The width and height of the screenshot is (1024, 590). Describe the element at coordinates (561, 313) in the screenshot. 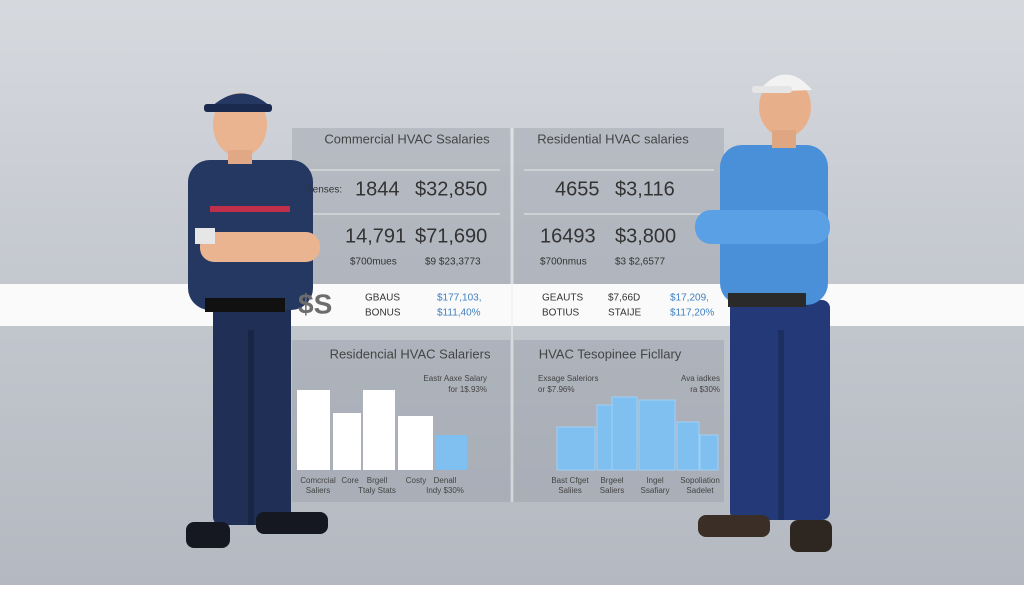

I see `band-label: BOTIUS` at that location.